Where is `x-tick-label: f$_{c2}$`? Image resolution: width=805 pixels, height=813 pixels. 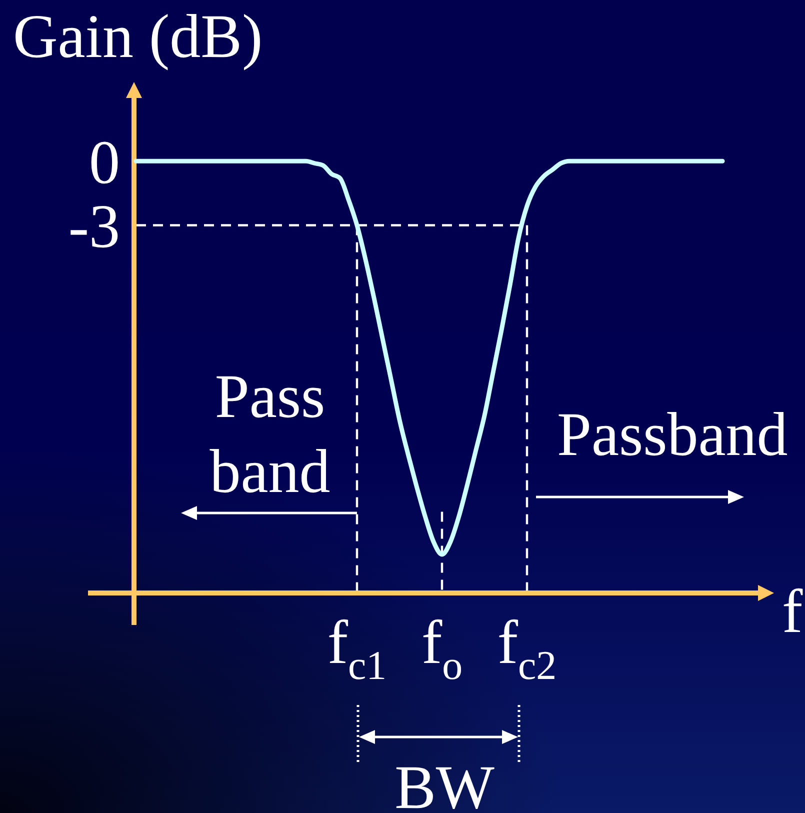 x-tick-label: f$_{c2}$ is located at coordinates (527, 648).